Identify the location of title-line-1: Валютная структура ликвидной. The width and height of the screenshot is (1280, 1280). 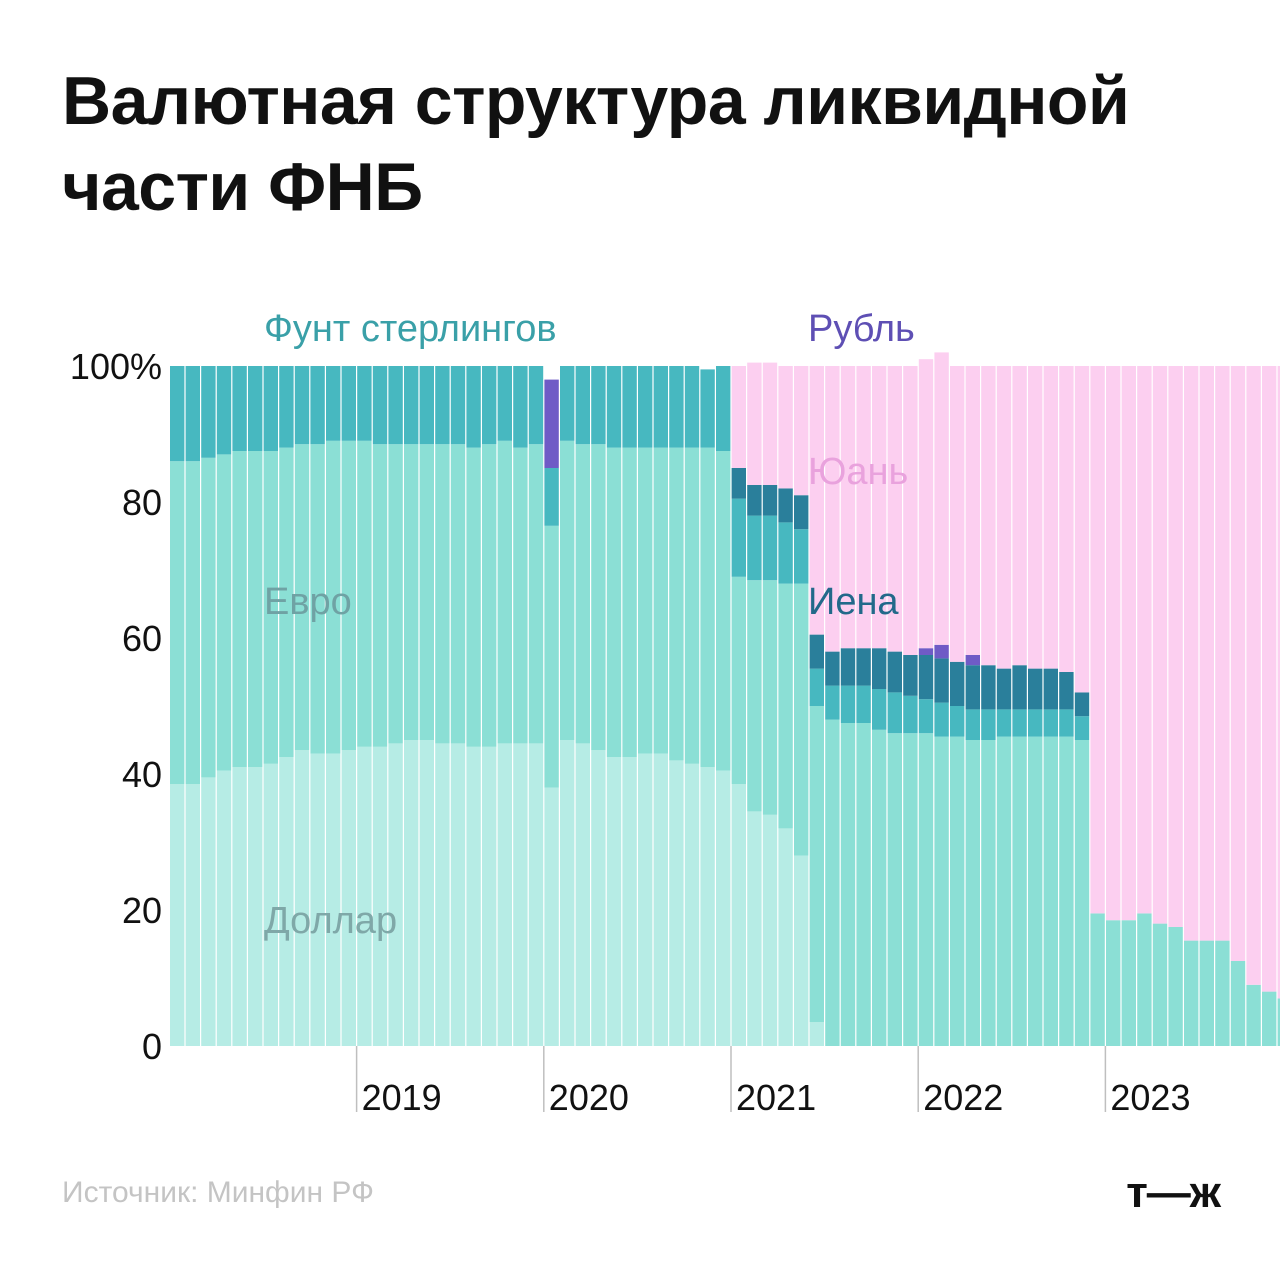
(596, 101).